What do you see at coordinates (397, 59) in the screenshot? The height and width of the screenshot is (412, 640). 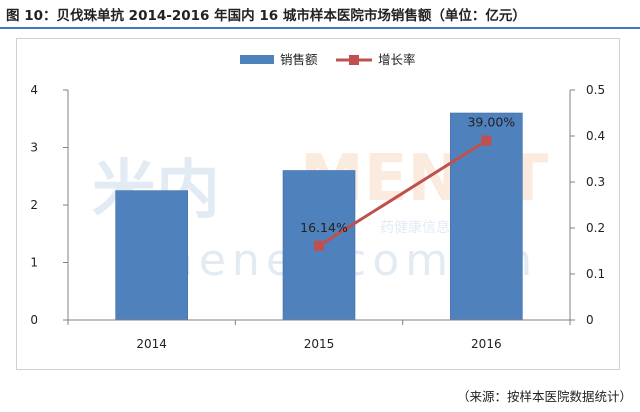 I see `legend-label-growth: 增长率` at bounding box center [397, 59].